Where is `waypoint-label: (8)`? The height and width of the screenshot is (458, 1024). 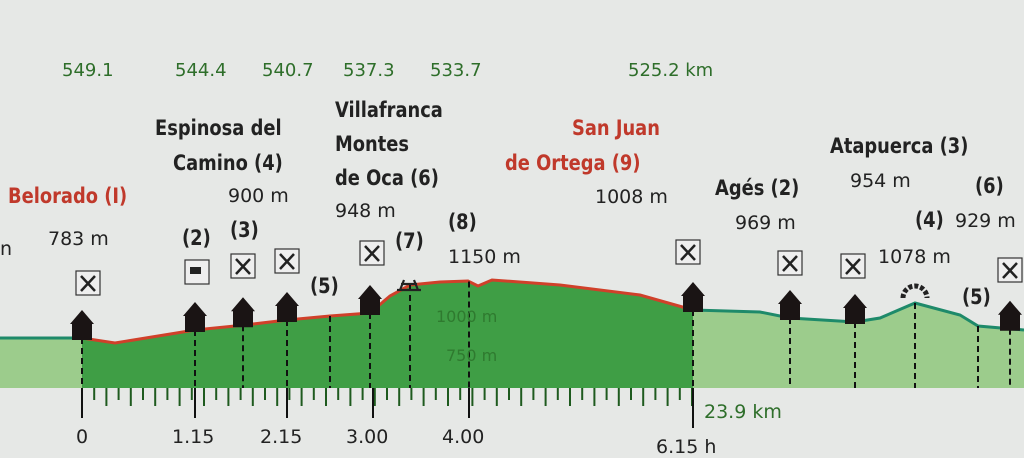 waypoint-label: (8) is located at coordinates (462, 222).